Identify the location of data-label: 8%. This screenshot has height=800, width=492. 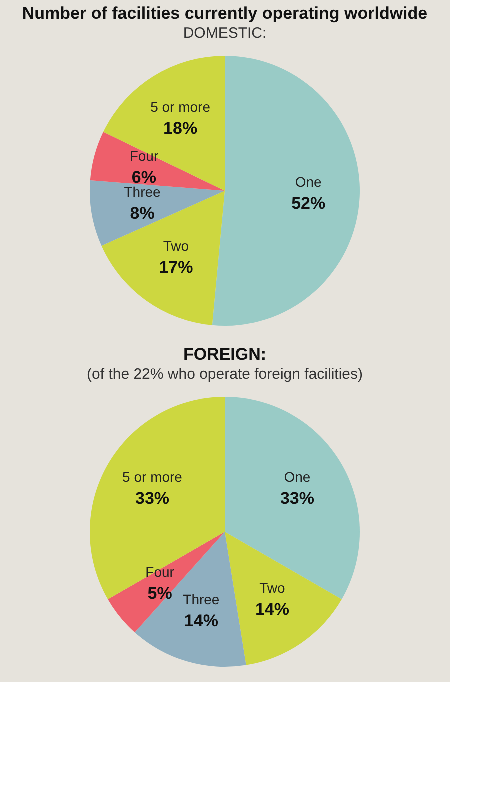
(142, 214).